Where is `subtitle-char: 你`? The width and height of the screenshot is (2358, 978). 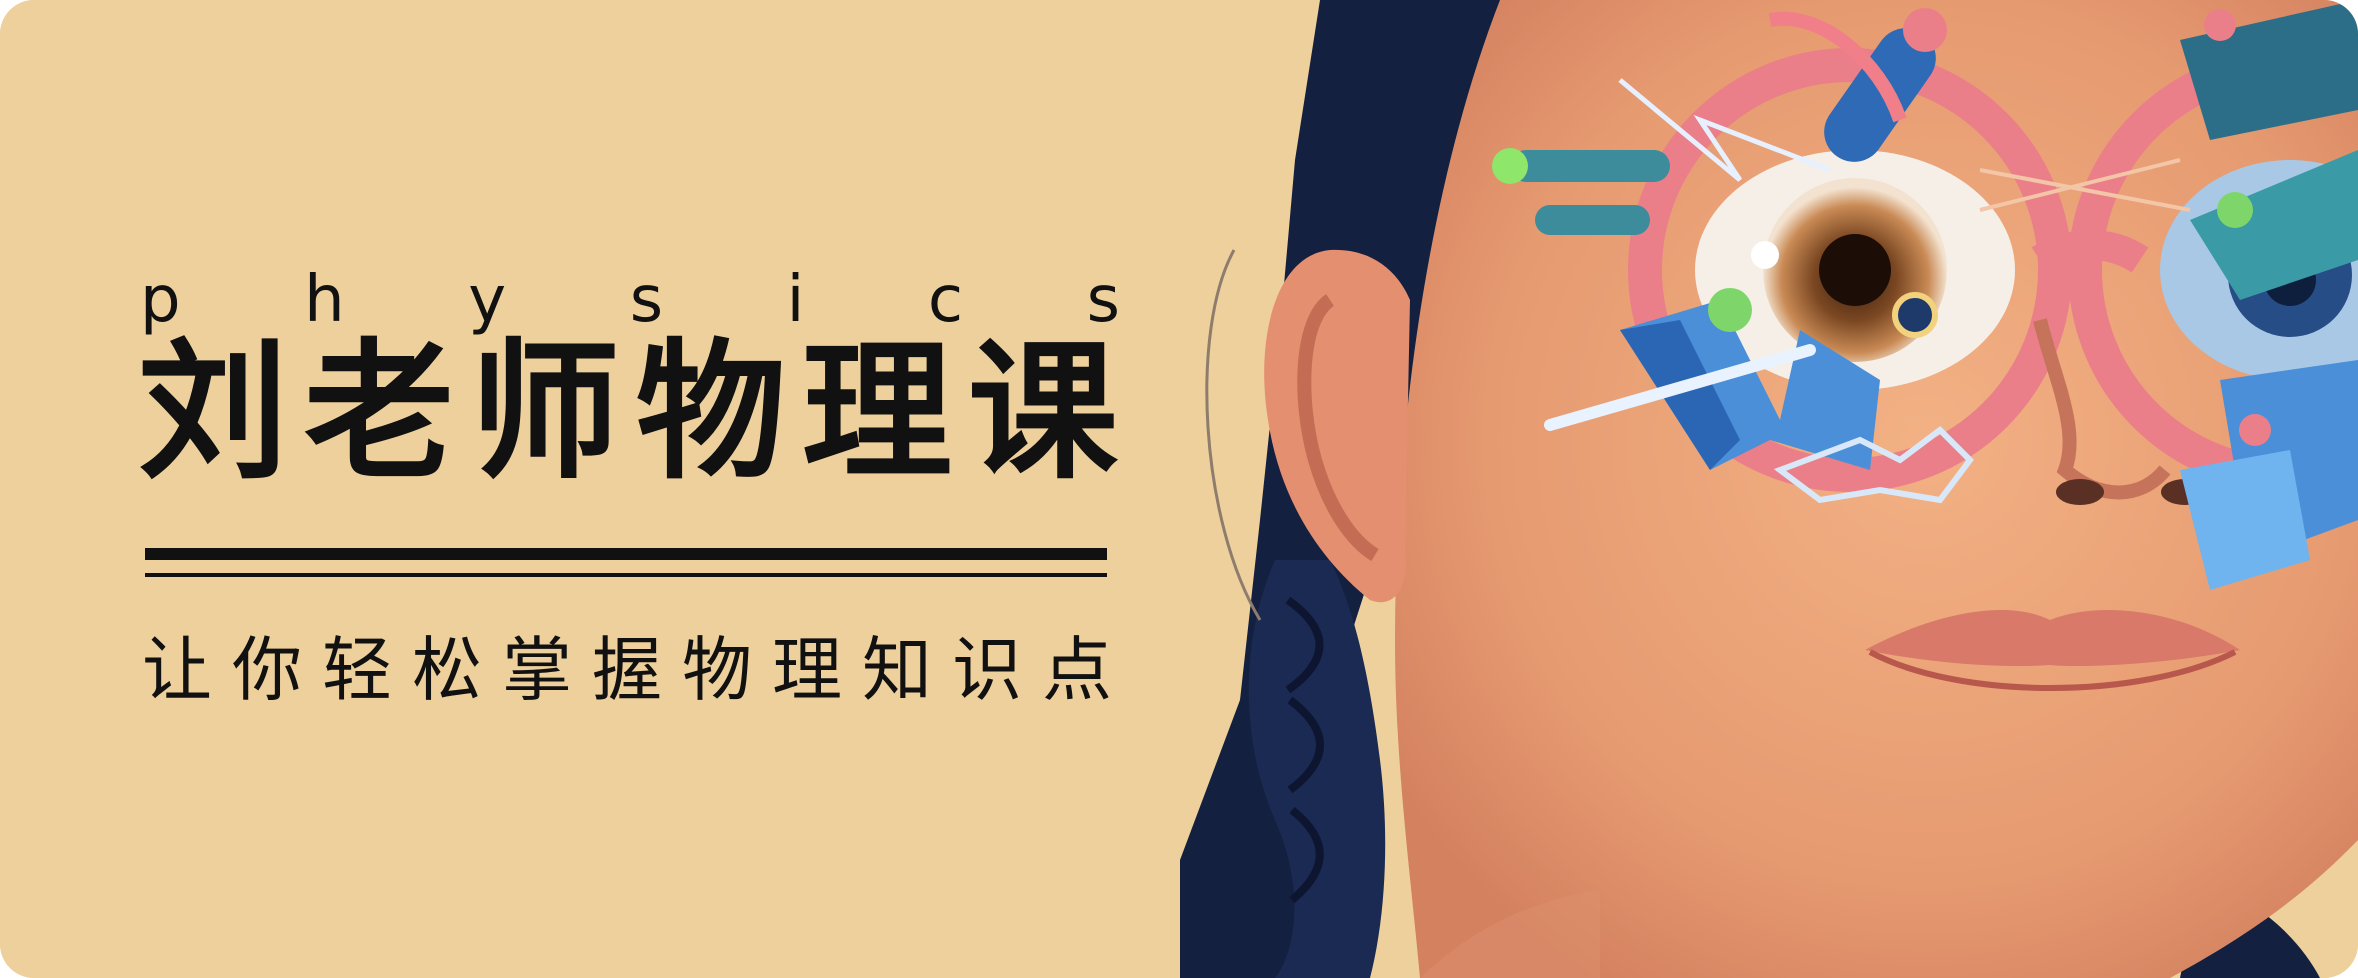 subtitle-char: 你 is located at coordinates (267, 670).